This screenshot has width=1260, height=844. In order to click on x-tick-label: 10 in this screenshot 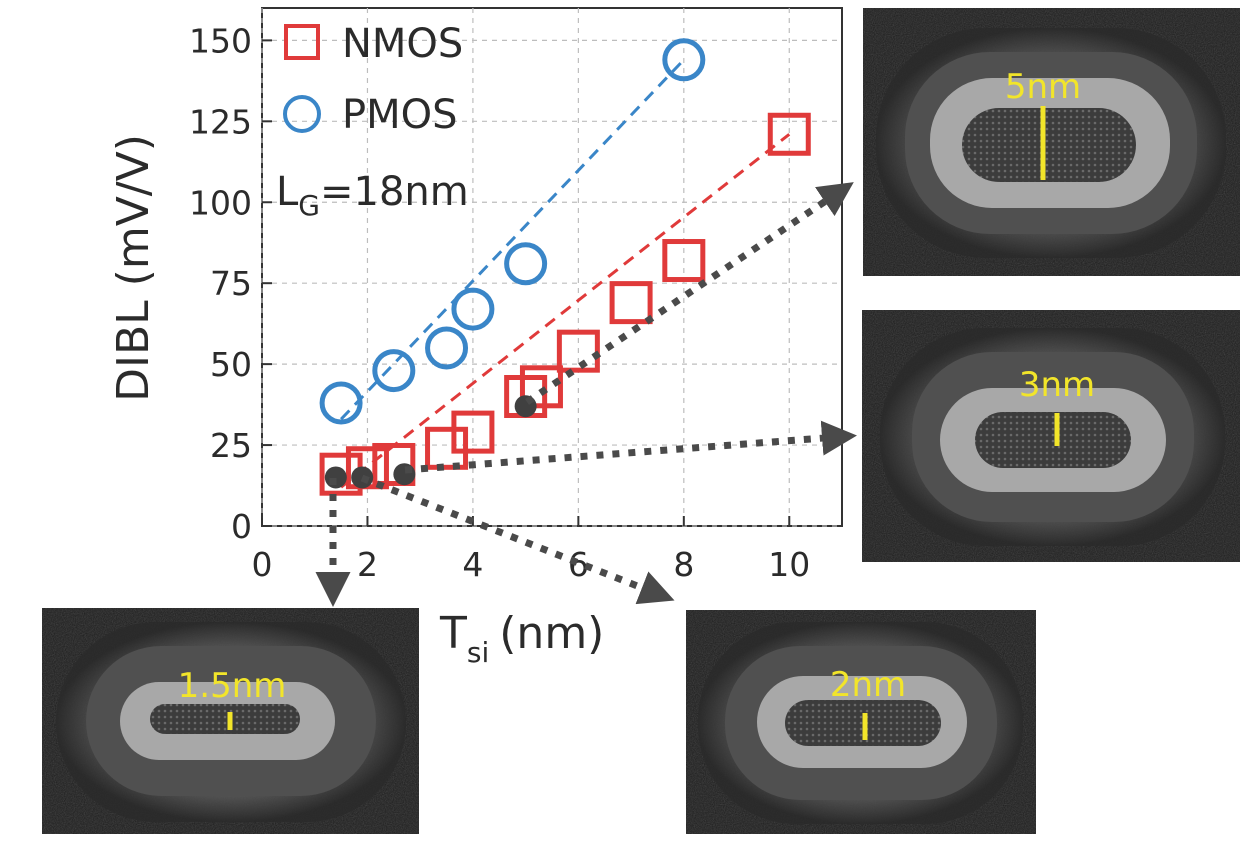, I will do `click(789, 564)`.